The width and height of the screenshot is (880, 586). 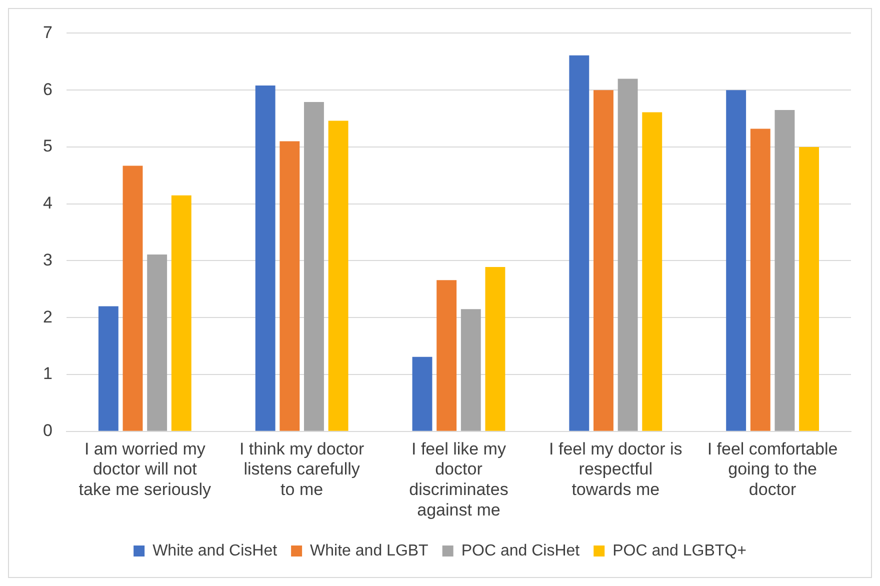 I want to click on x-tick-label: I feel my doctor is respectful towards me, so click(x=615, y=469).